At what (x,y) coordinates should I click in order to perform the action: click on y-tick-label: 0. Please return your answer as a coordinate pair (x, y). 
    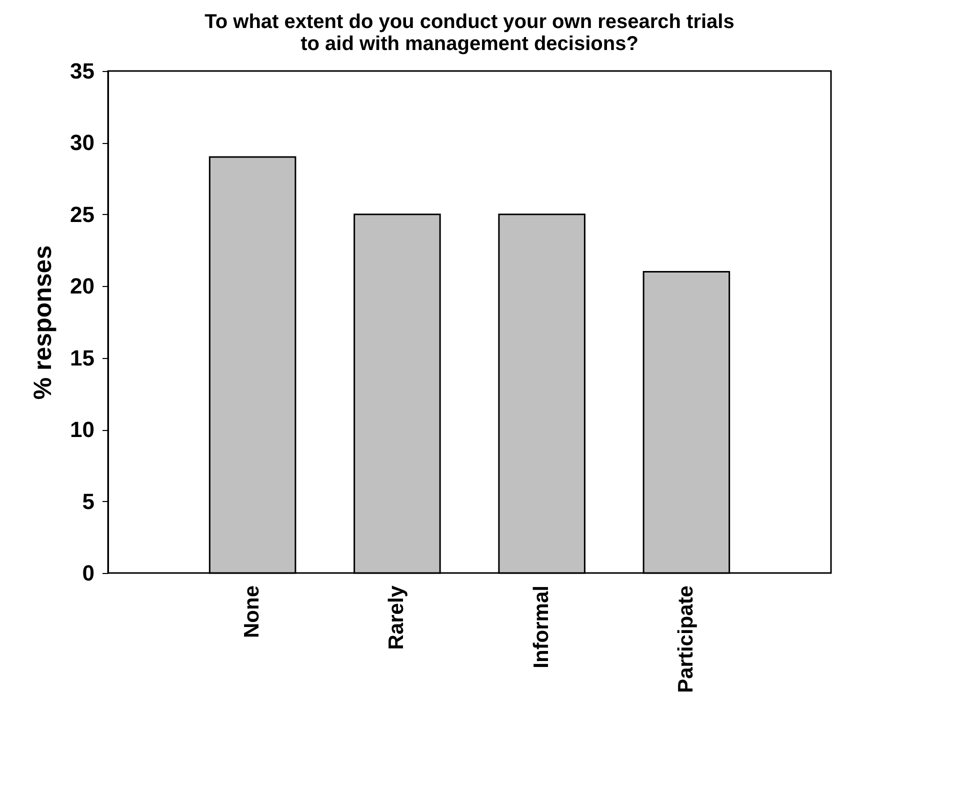
    Looking at the image, I should click on (88, 573).